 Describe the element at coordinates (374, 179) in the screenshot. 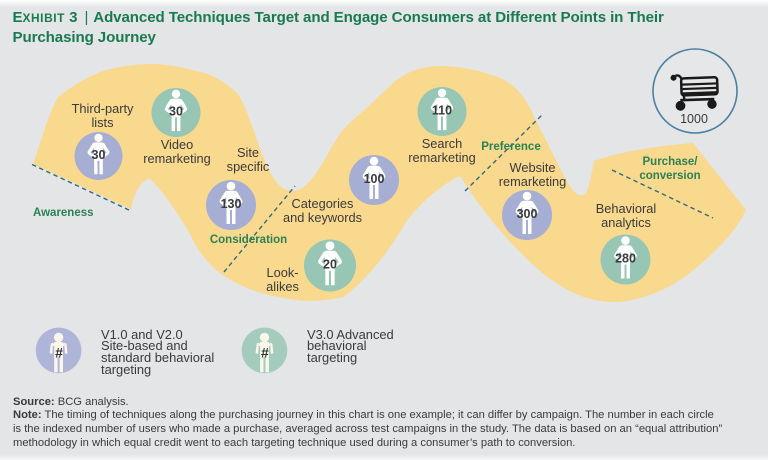

I see `svg-text: 100` at that location.